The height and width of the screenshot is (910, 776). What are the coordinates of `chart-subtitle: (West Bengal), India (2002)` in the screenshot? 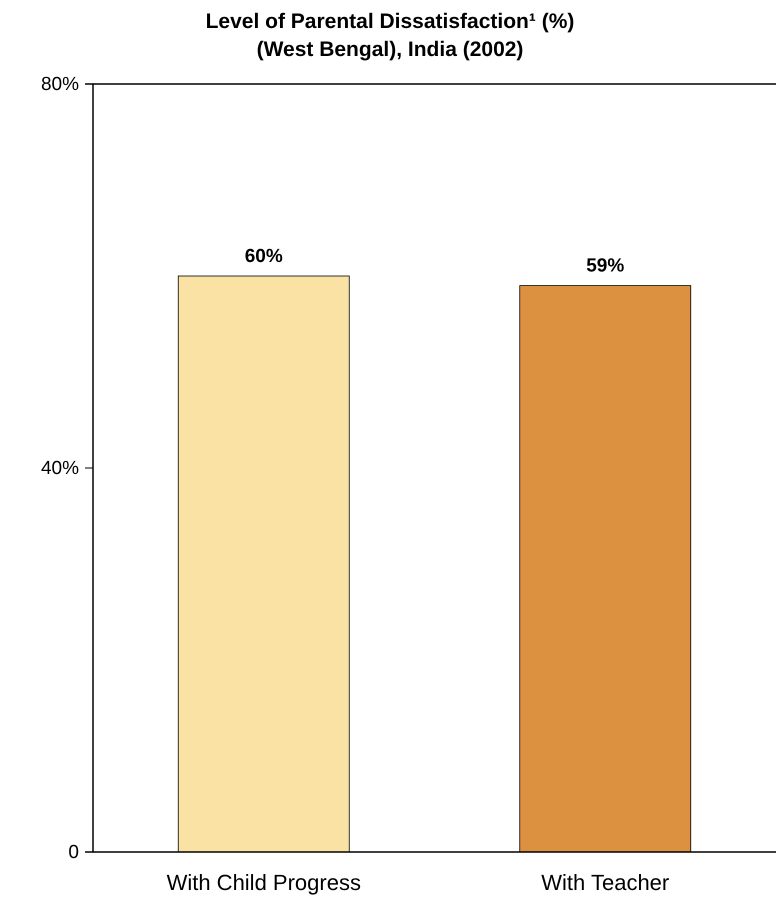 It's located at (390, 49).